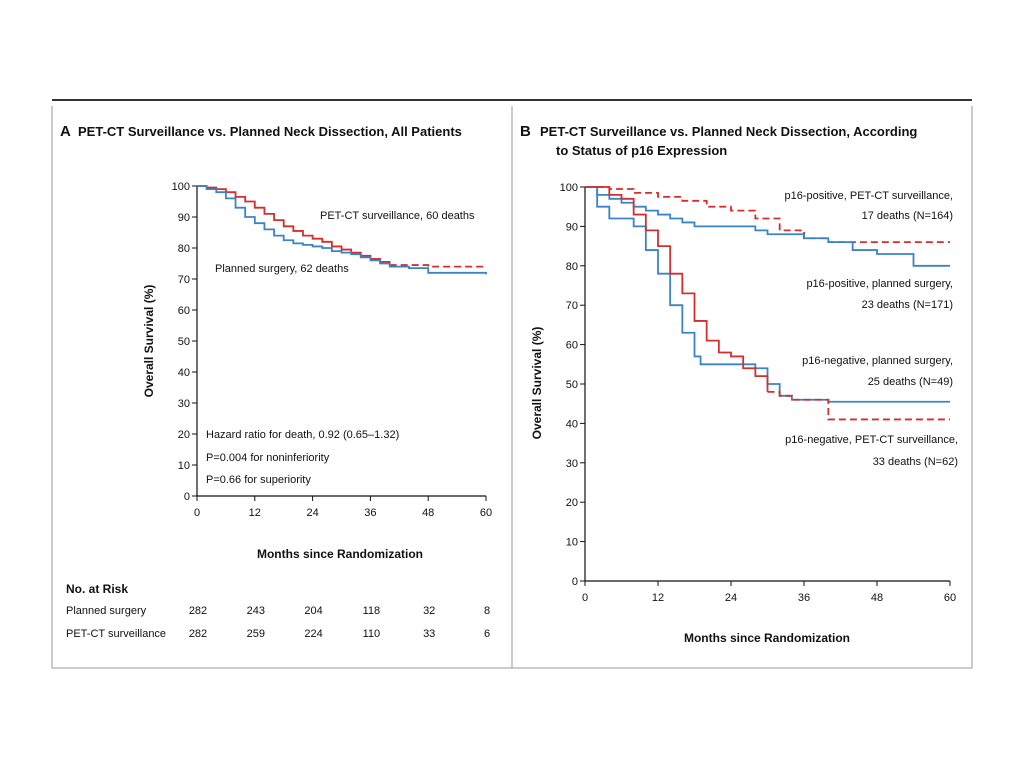 The width and height of the screenshot is (1024, 768). Describe the element at coordinates (572, 385) in the screenshot. I see `panel-b-y-tick-label: 50` at that location.